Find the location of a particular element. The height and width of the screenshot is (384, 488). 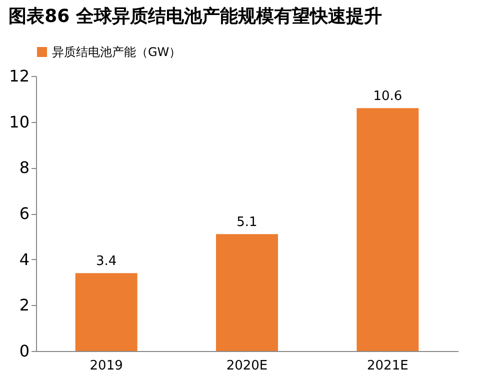

x-tick-label: 2020E is located at coordinates (247, 366).